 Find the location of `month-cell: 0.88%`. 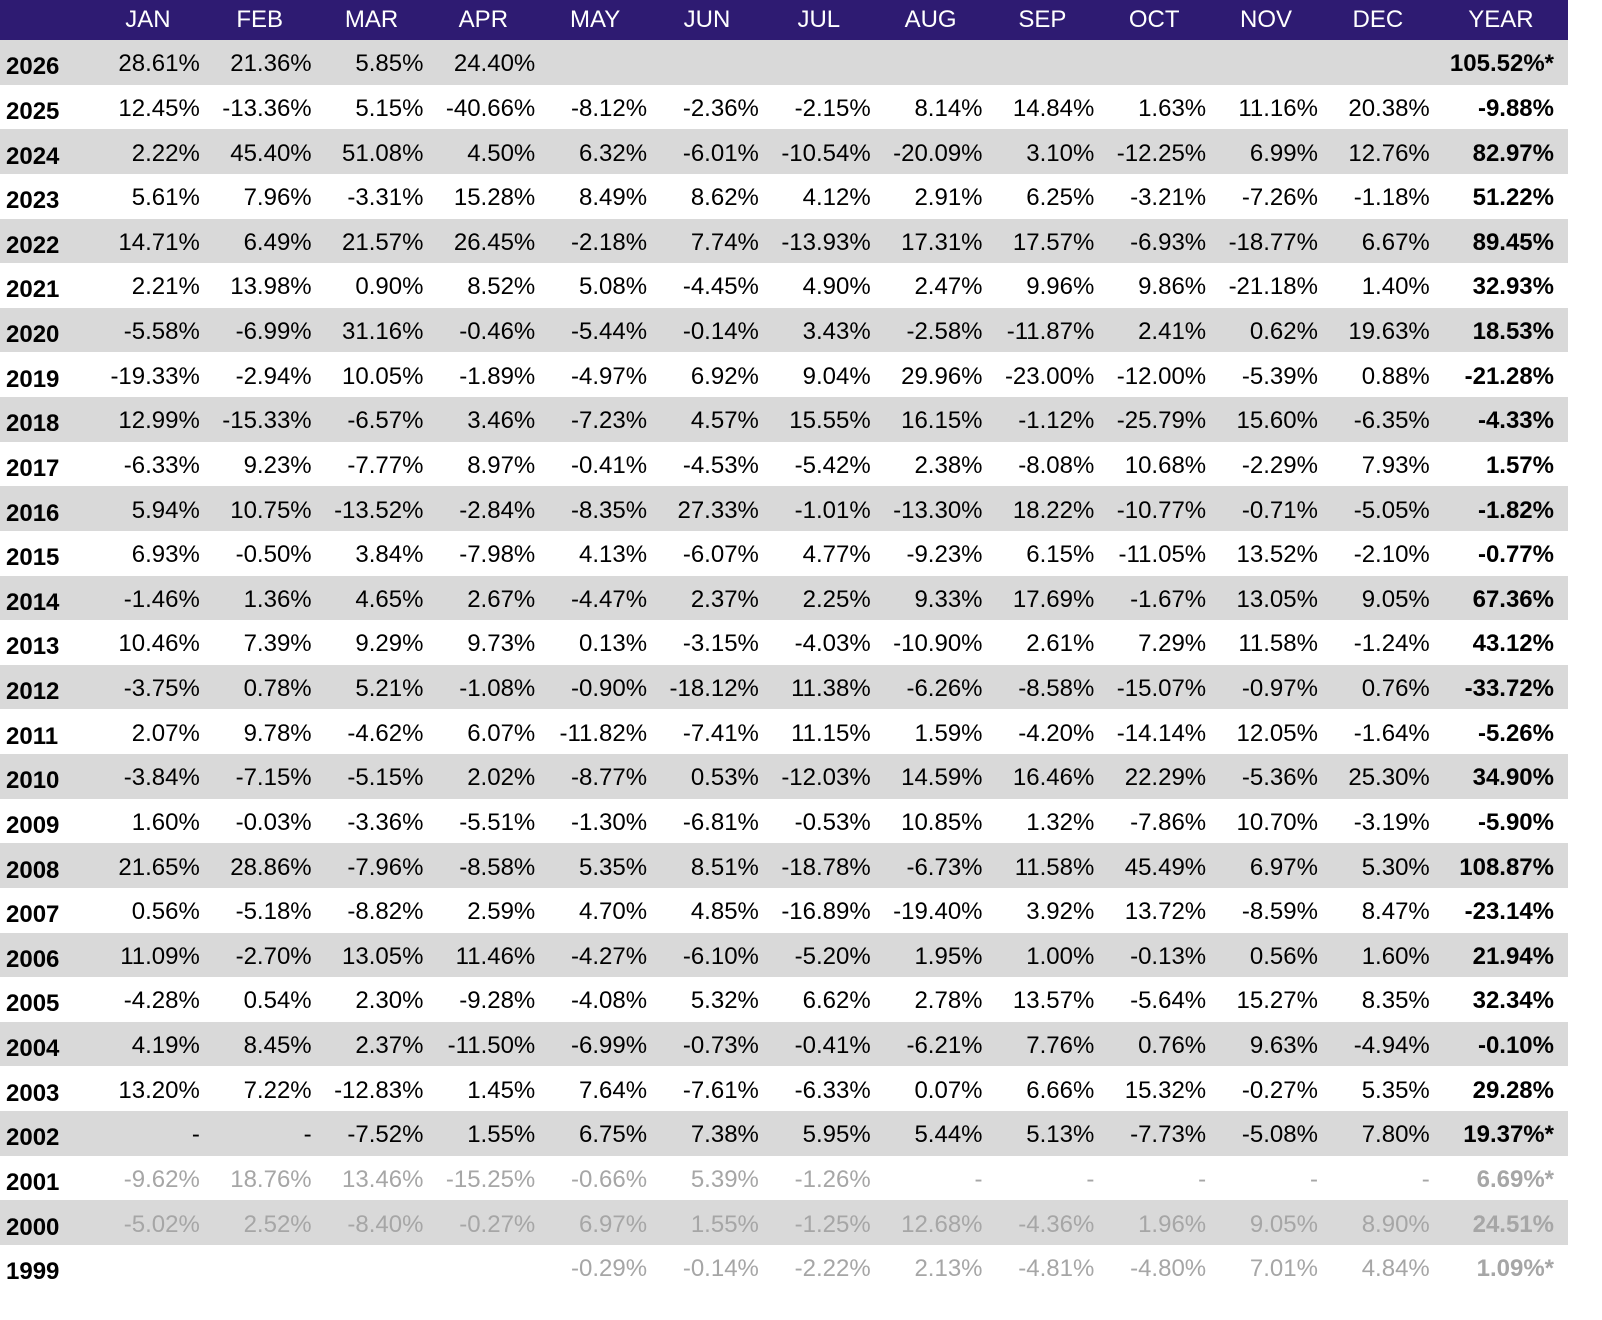

month-cell: 0.88% is located at coordinates (1395, 376).